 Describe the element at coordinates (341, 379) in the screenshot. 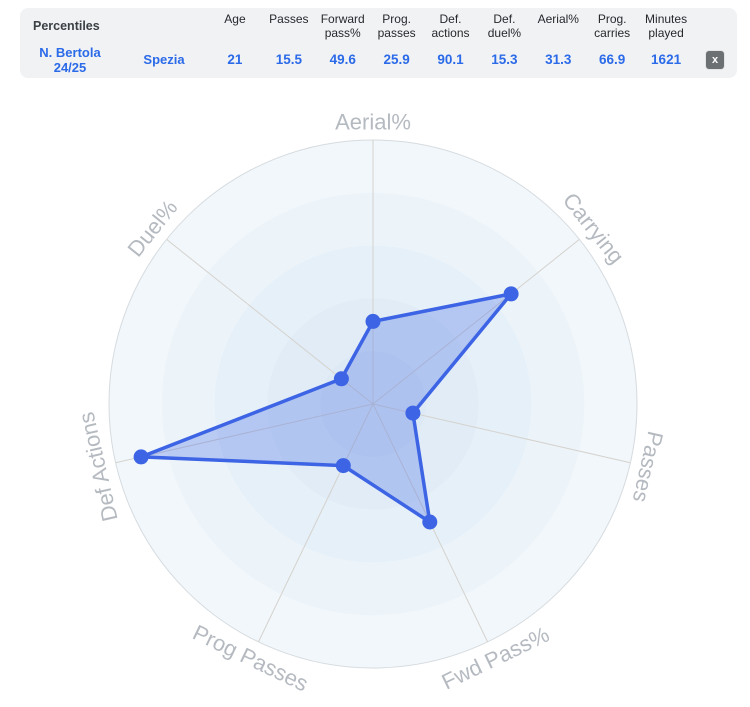

I see `data-point-duel` at that location.